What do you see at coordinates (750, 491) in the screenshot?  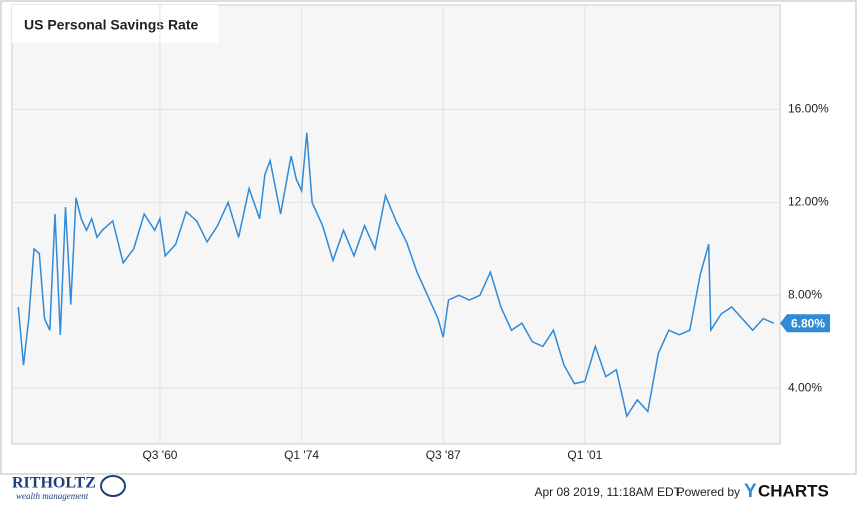 I see `brand-y: Y` at bounding box center [750, 491].